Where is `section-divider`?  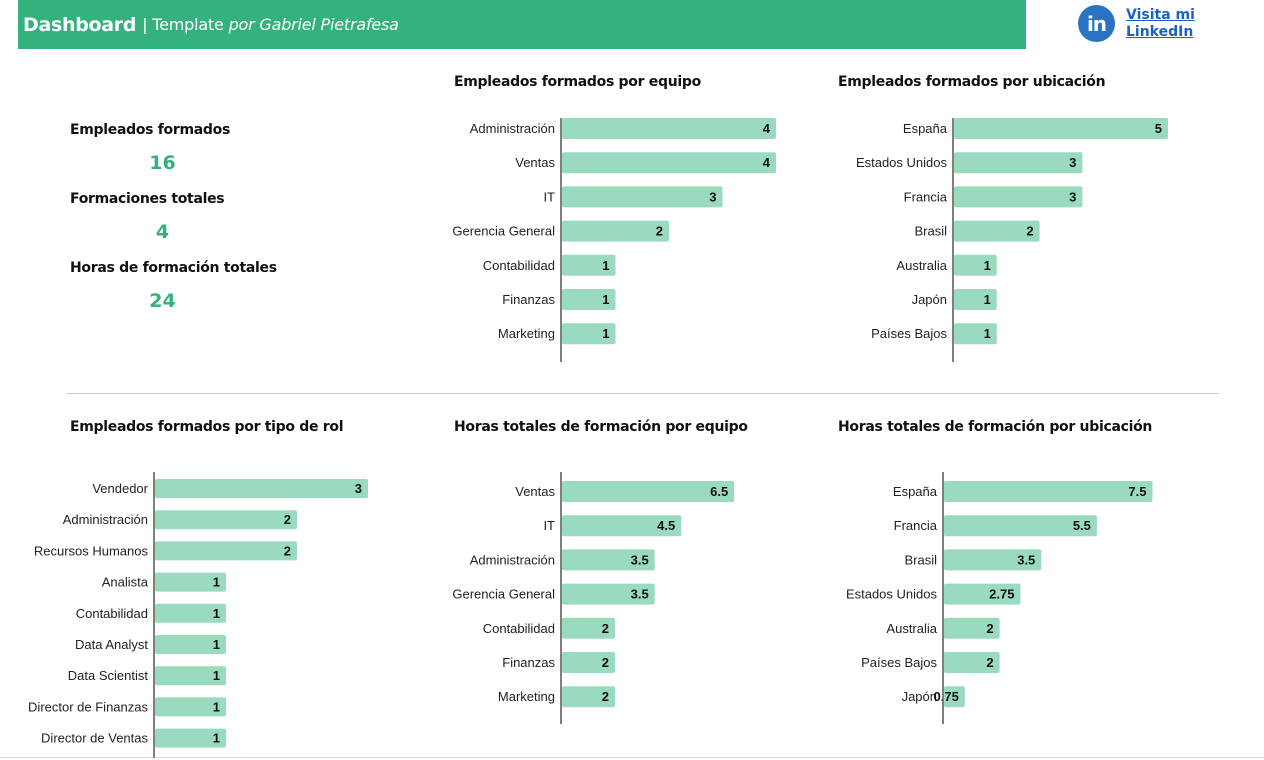
section-divider is located at coordinates (642, 393).